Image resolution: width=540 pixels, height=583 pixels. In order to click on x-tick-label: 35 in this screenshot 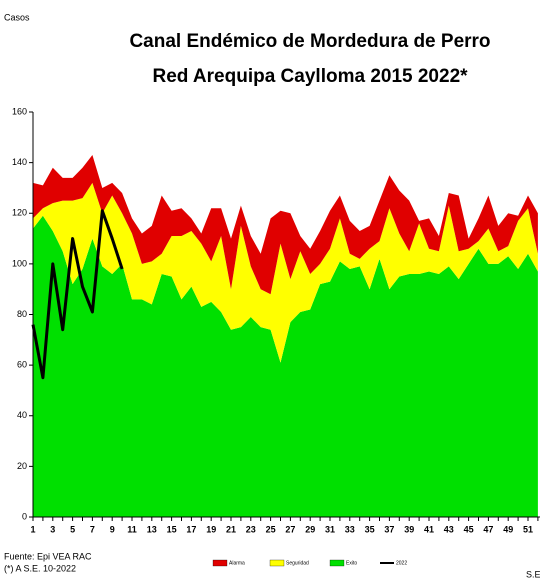, I will do `click(370, 529)`.